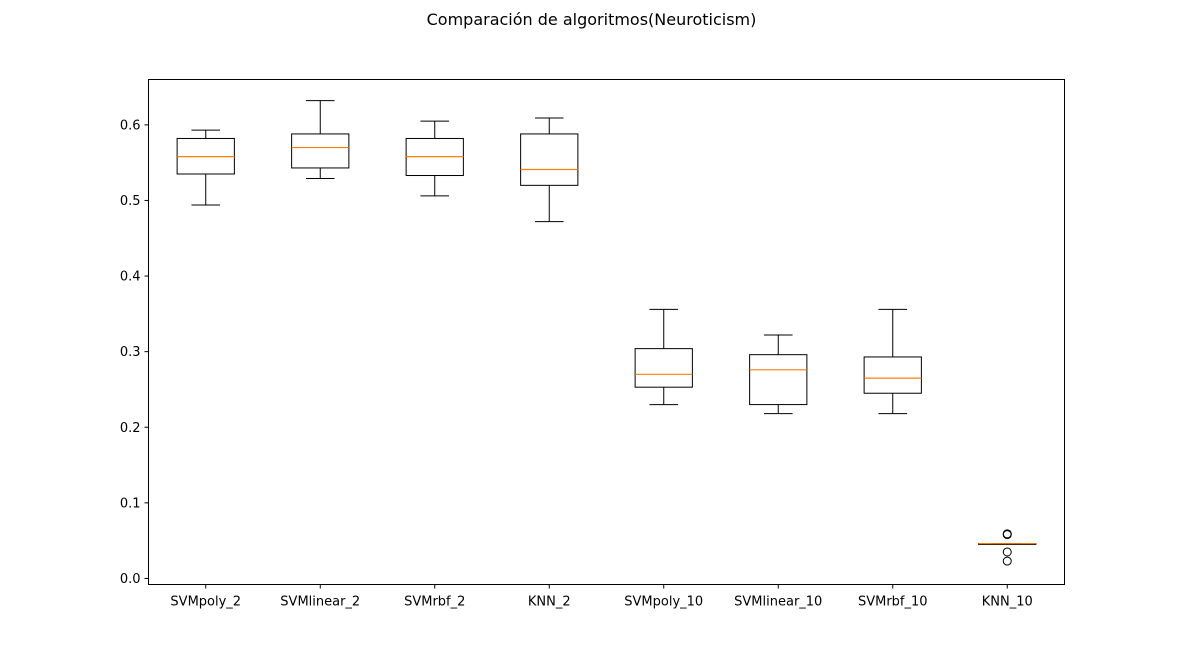 The image size is (1183, 656). What do you see at coordinates (893, 602) in the screenshot?
I see `x-tick-label: SVMrbf_10` at bounding box center [893, 602].